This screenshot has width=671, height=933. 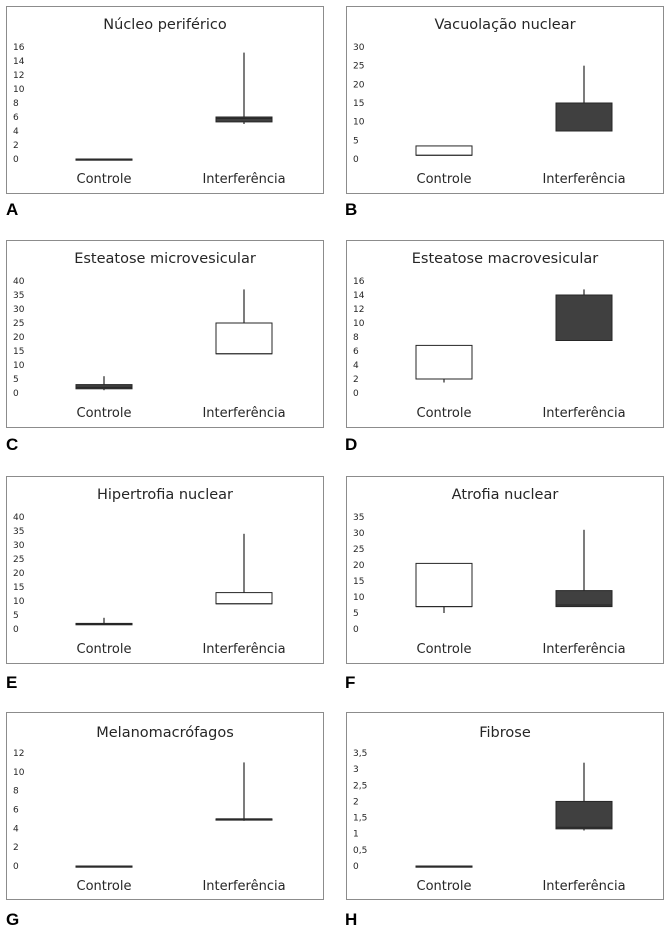 What do you see at coordinates (504, 25) in the screenshot?
I see `chart-title: Vacuolação nuclear` at bounding box center [504, 25].